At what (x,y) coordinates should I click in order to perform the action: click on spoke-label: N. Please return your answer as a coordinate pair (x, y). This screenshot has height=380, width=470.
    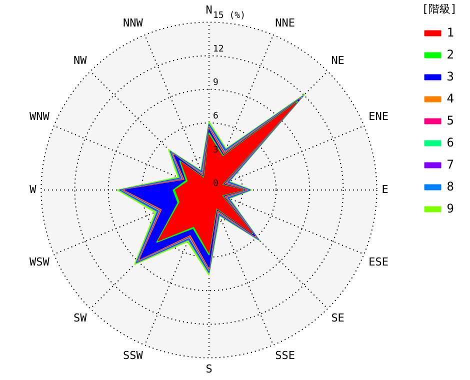
    Looking at the image, I should click on (209, 9).